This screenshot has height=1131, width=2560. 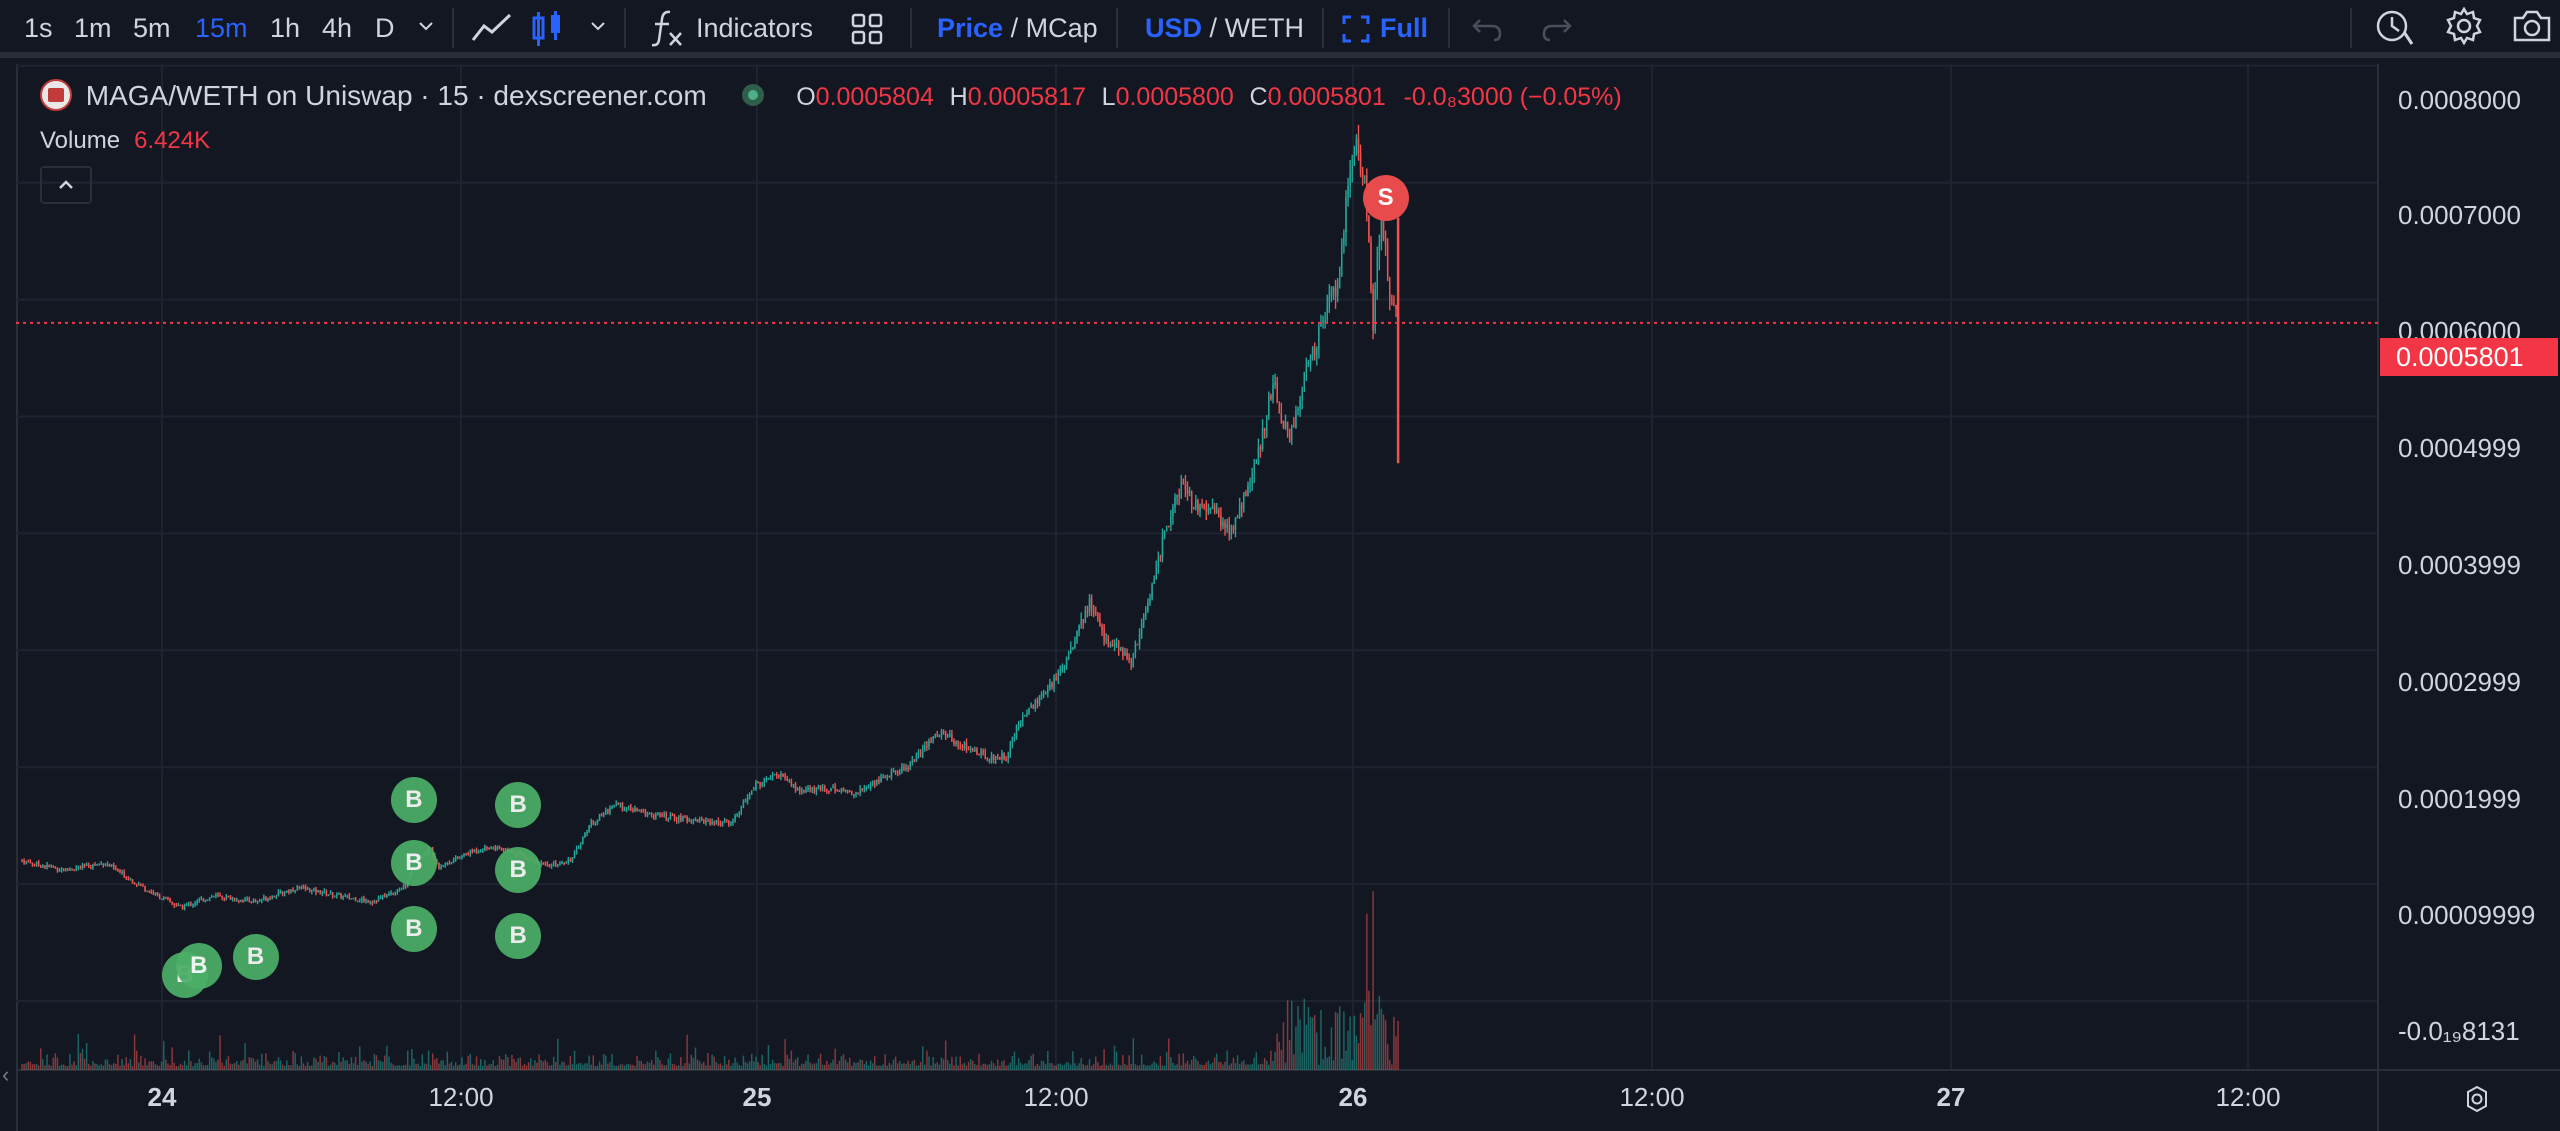 I want to click on timeframe-1m: 1m, so click(x=93, y=28).